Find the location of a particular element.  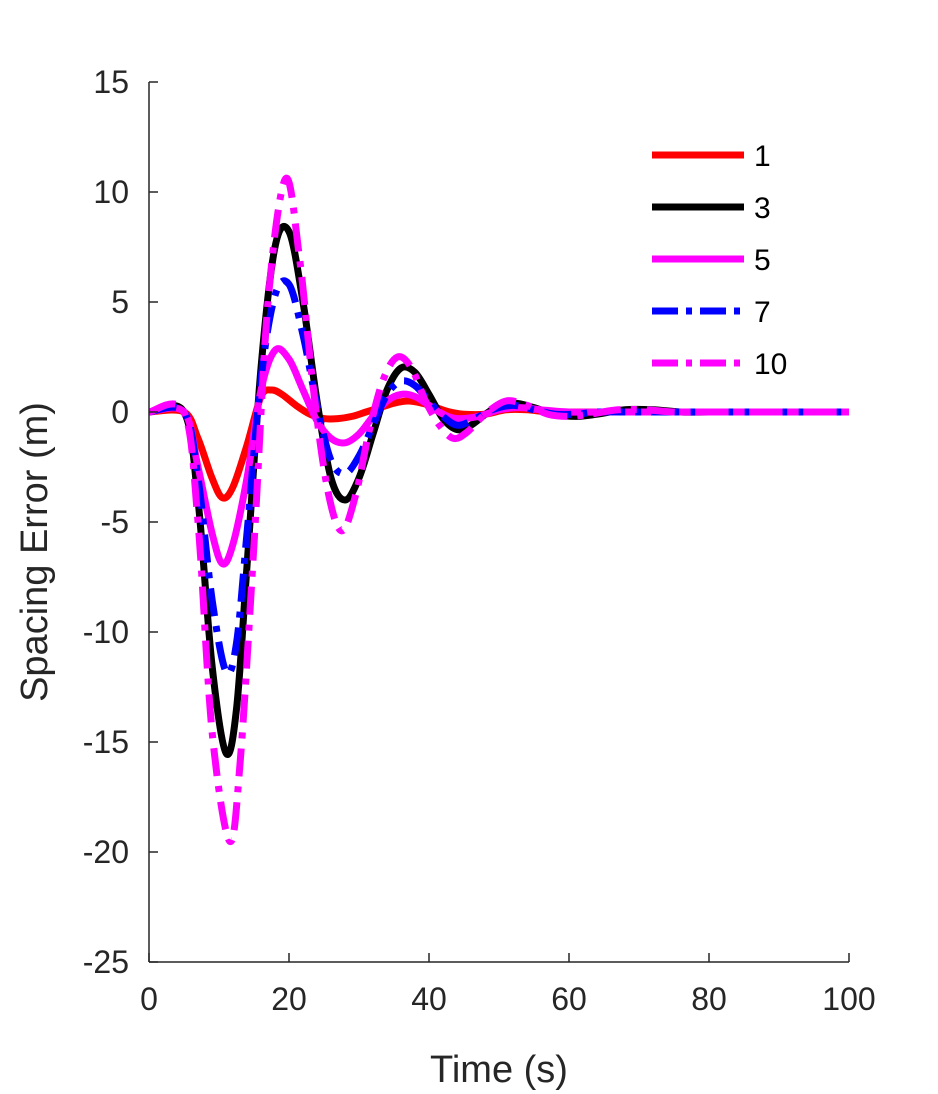

y-axis-label: Spacing Error (m) is located at coordinates (35, 552).